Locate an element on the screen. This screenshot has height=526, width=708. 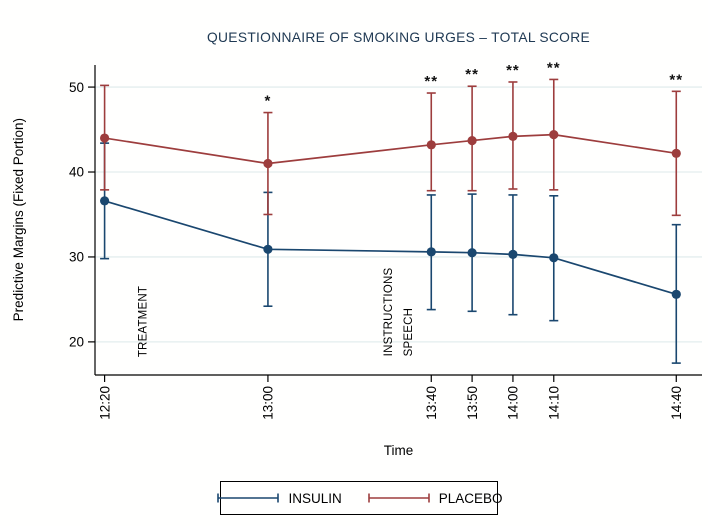
legend-box: INSULIN PLACEBO is located at coordinates (360, 498).